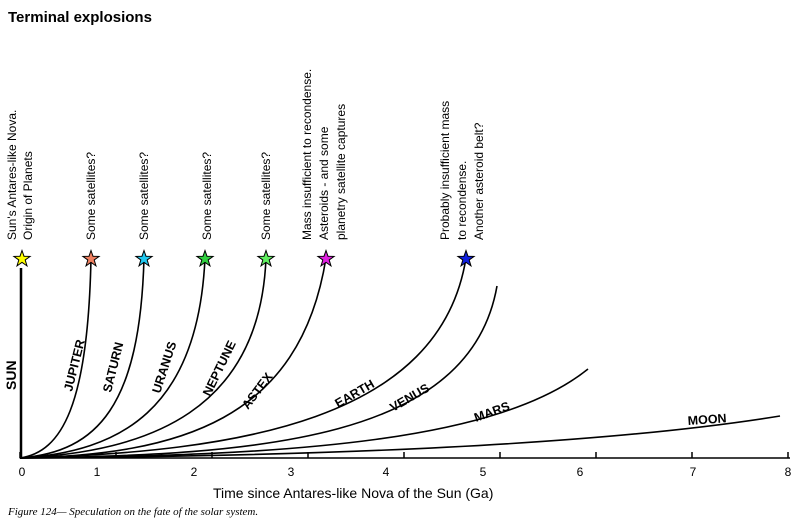 The width and height of the screenshot is (800, 524). What do you see at coordinates (479, 181) in the screenshot?
I see `annotation-earth-line-3: Another asteroid belt?` at bounding box center [479, 181].